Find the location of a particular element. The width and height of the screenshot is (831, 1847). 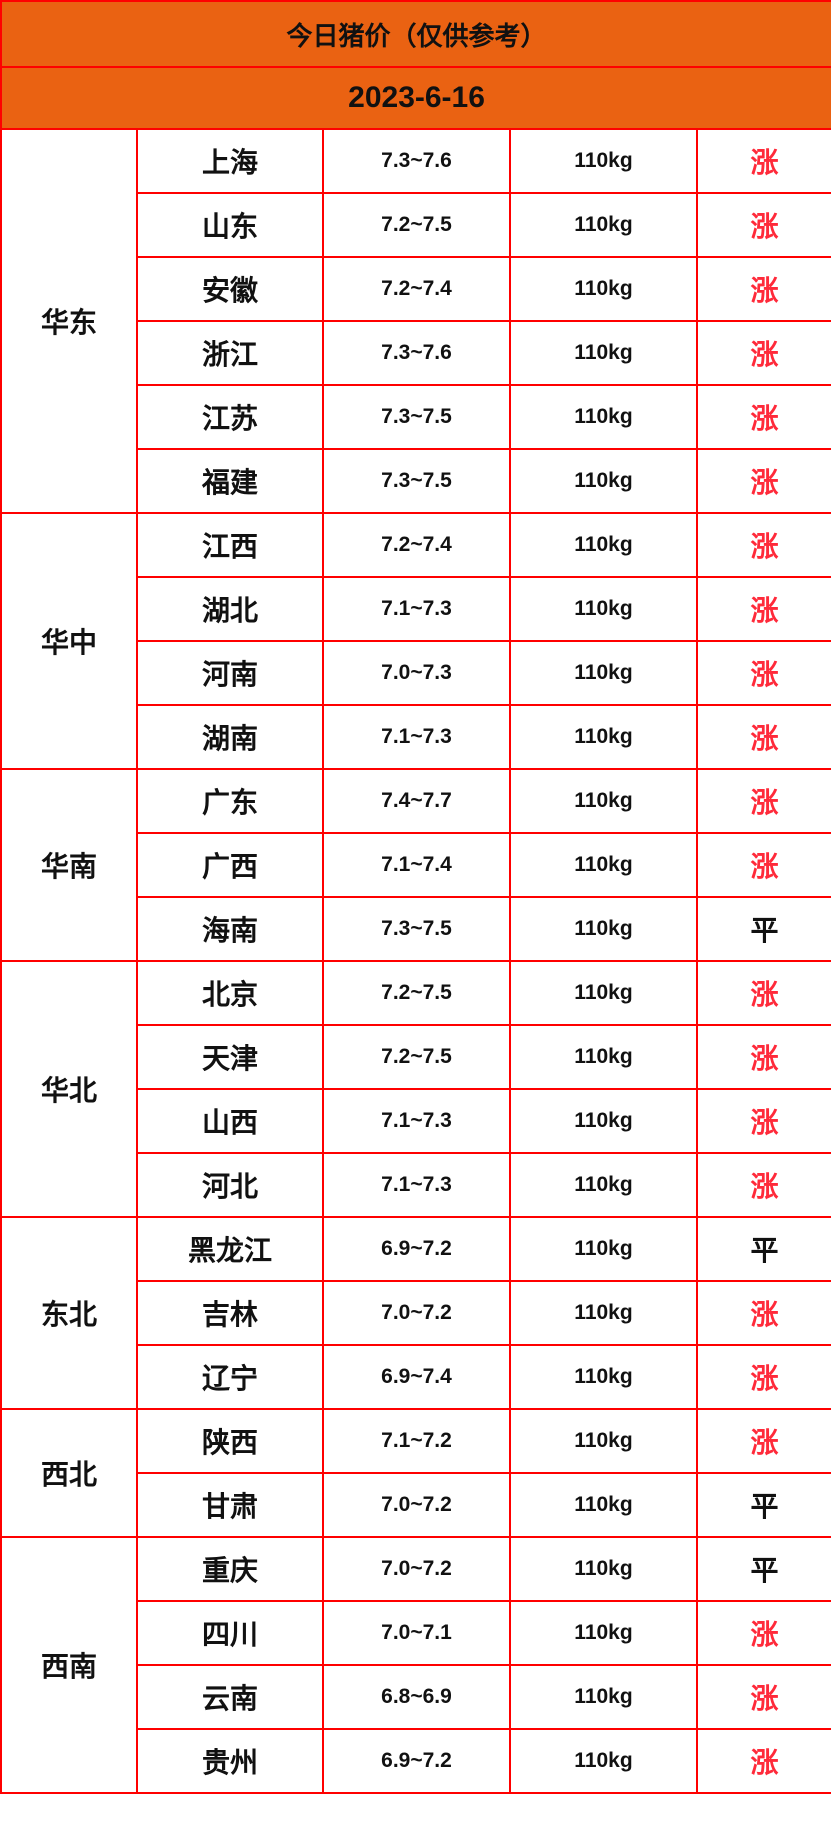

table-row: 安徽 7.2~7.4 110kg 涨 is located at coordinates (416, 289).